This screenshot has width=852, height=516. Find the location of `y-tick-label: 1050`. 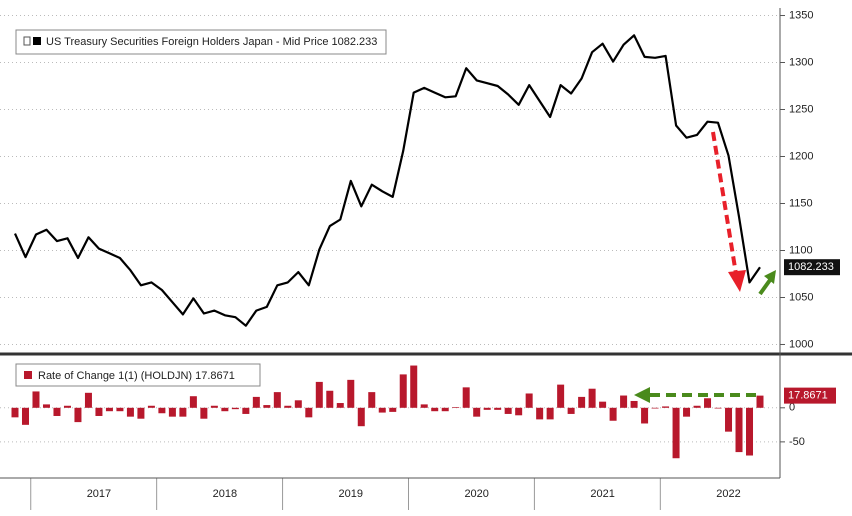

y-tick-label: 1050 is located at coordinates (801, 297).